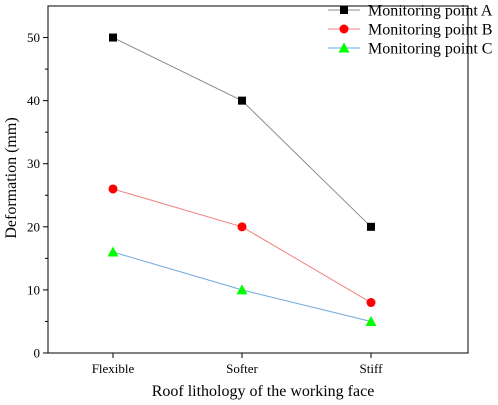  What do you see at coordinates (430, 11) in the screenshot?
I see `legend-label: Monitoring point A` at bounding box center [430, 11].